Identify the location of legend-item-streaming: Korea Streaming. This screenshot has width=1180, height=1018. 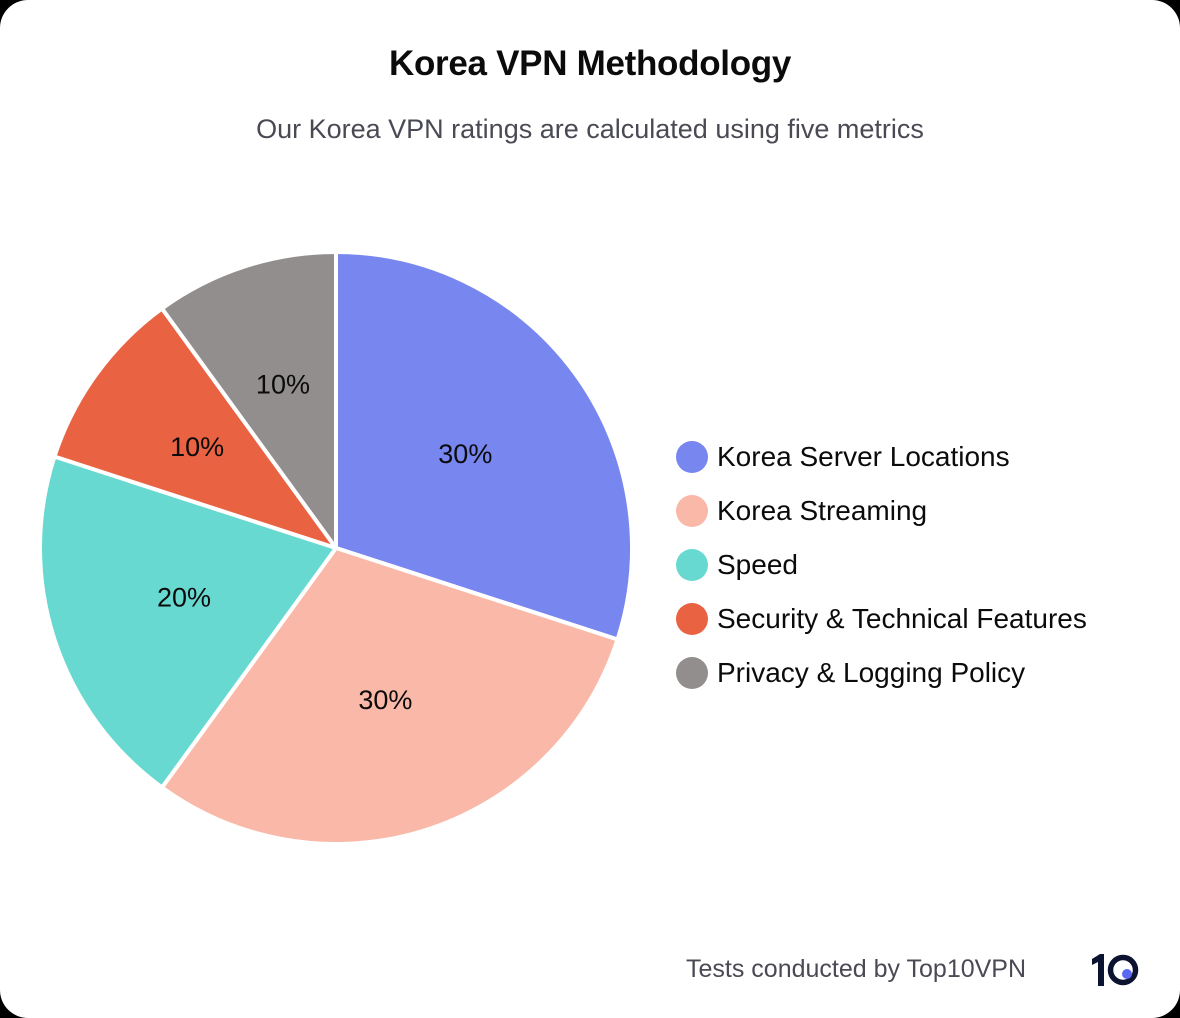
(881, 511).